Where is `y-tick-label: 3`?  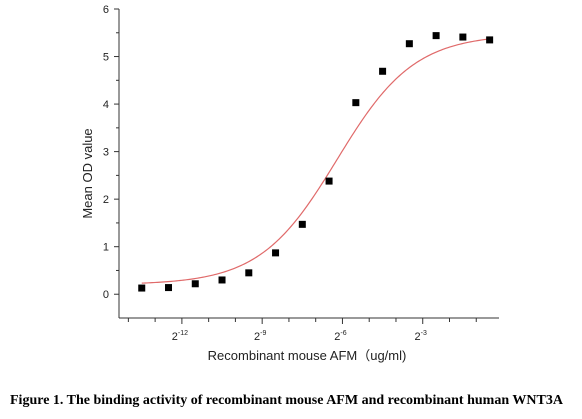
y-tick-label: 3 is located at coordinates (106, 153).